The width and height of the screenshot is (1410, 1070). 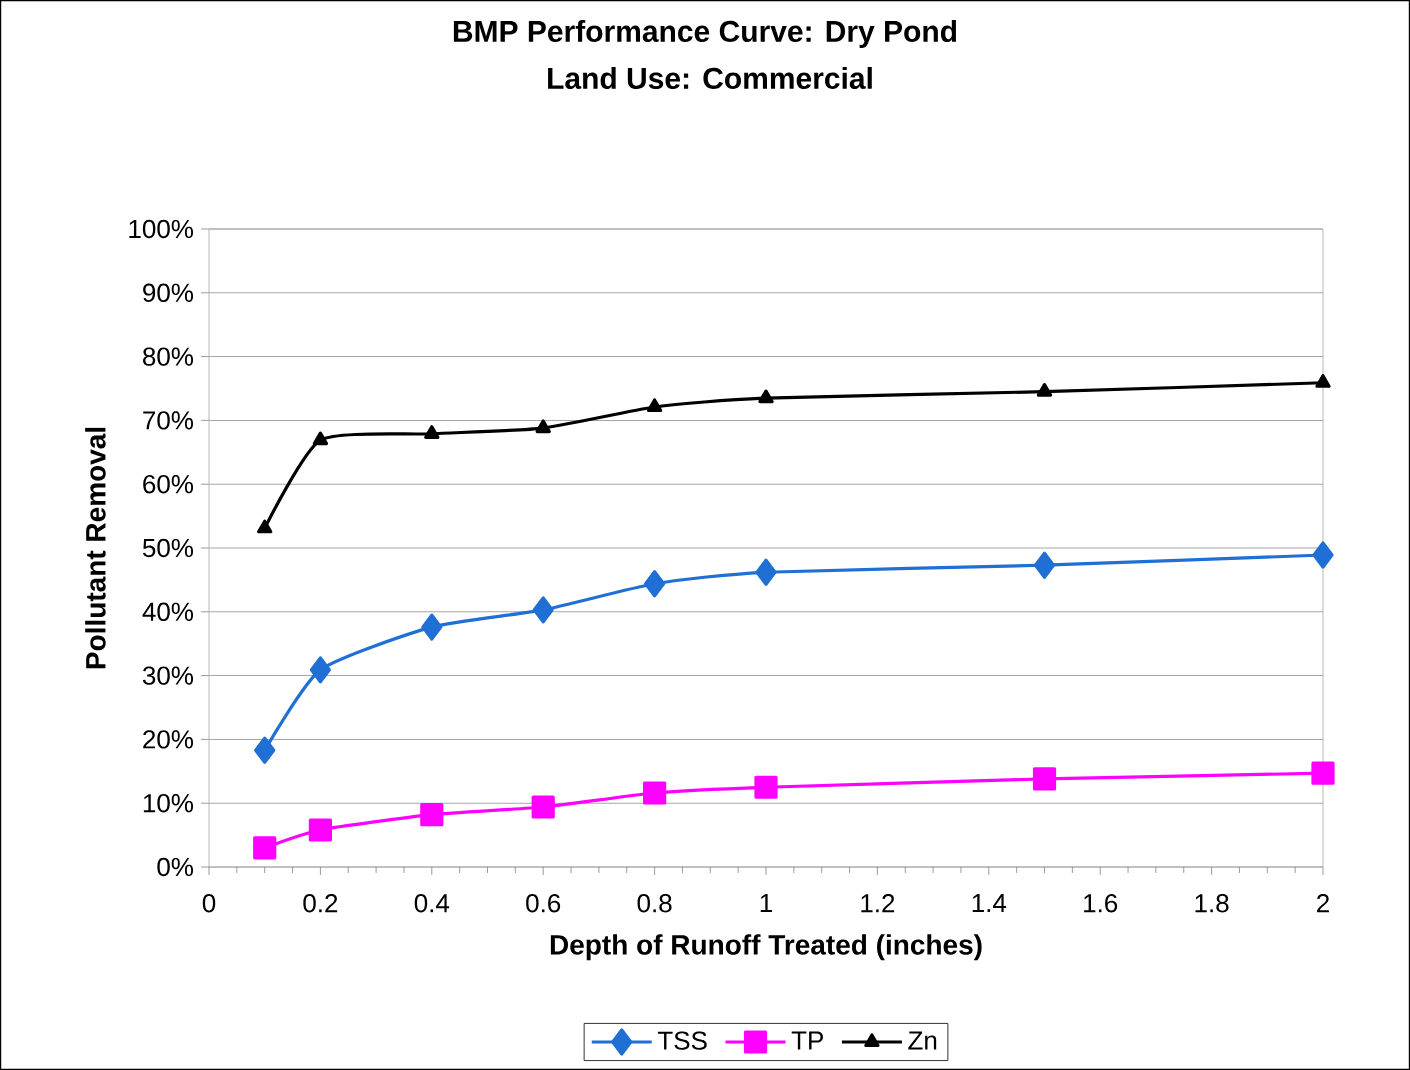 What do you see at coordinates (175, 867) in the screenshot?
I see `y-tick-label: 0%` at bounding box center [175, 867].